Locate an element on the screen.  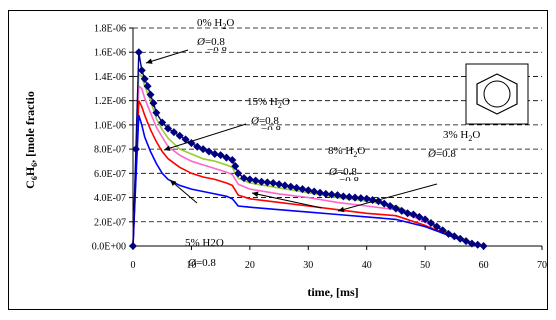
x-tick-label: 70 is located at coordinates (542, 265).